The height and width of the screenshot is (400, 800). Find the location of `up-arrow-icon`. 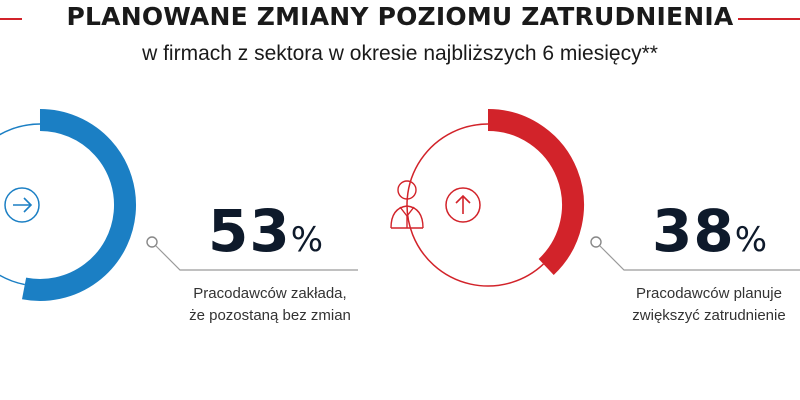

up-arrow-icon is located at coordinates (463, 205).